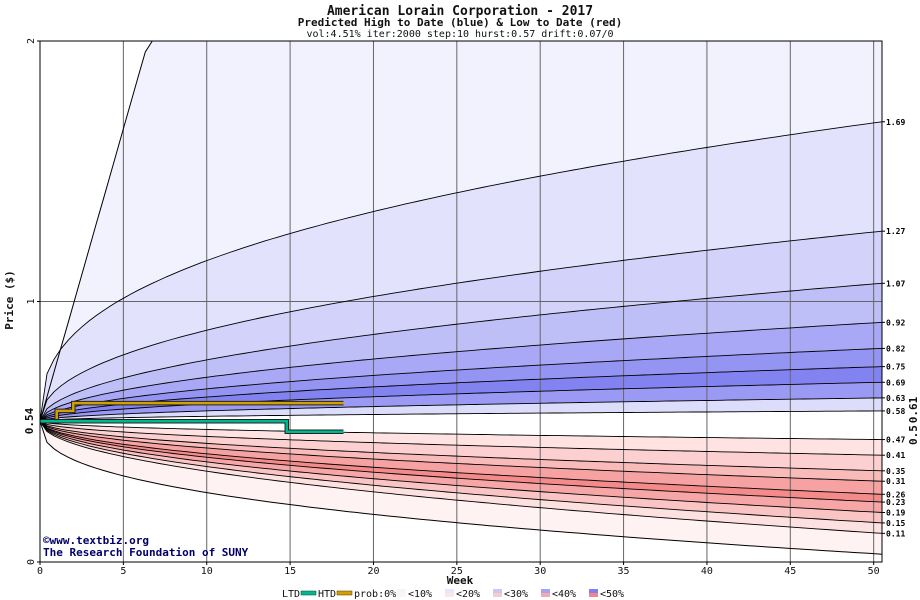  I want to click on y-tick-label-1: 1, so click(31, 301).